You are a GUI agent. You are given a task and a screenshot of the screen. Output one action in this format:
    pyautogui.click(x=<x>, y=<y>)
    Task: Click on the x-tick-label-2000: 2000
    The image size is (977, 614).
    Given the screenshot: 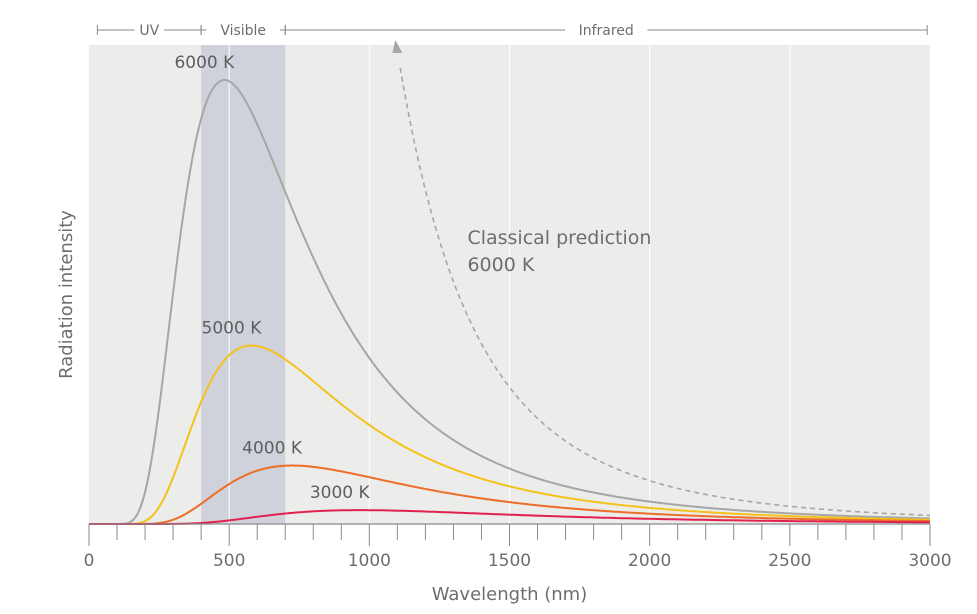 What is the action you would take?
    pyautogui.click(x=649, y=561)
    